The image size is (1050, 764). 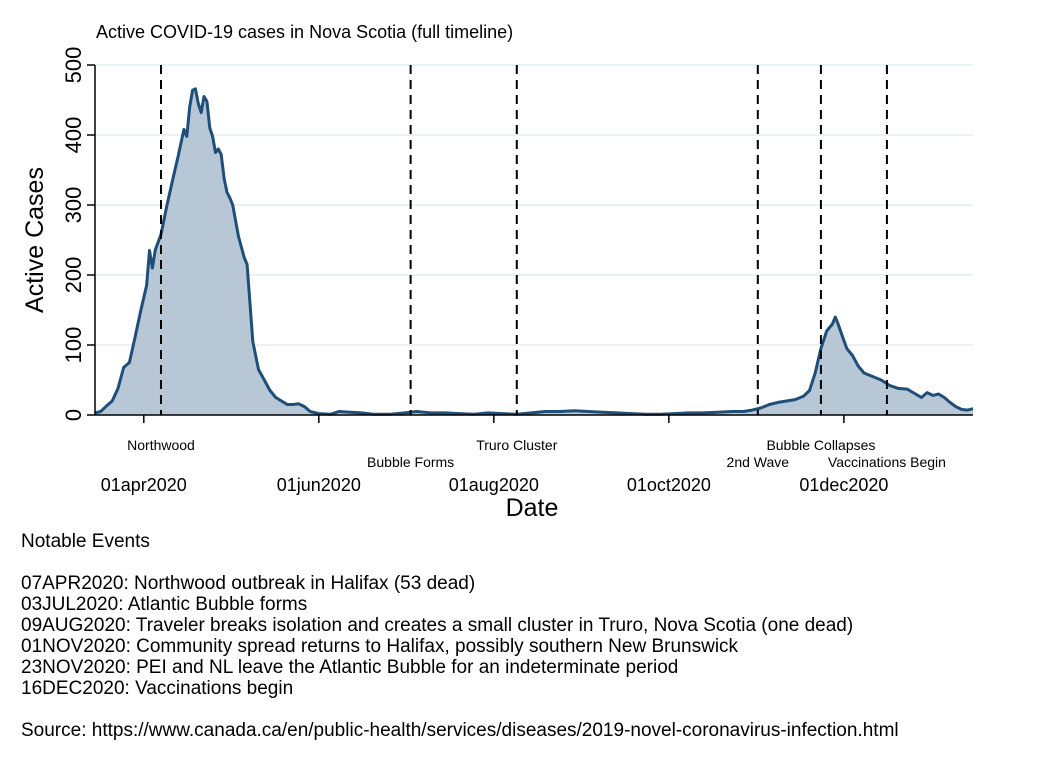 I want to click on x-tick-label: 01oct2020, so click(x=669, y=485).